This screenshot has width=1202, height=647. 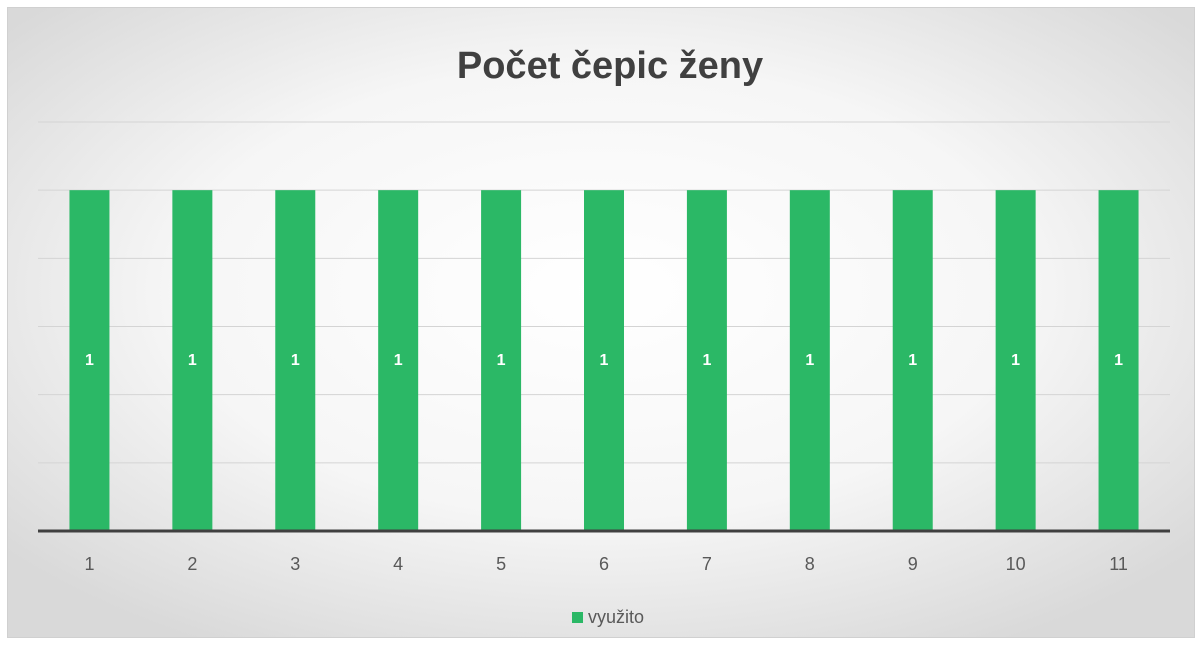 I want to click on x-tick-label: 11, so click(x=1118, y=564).